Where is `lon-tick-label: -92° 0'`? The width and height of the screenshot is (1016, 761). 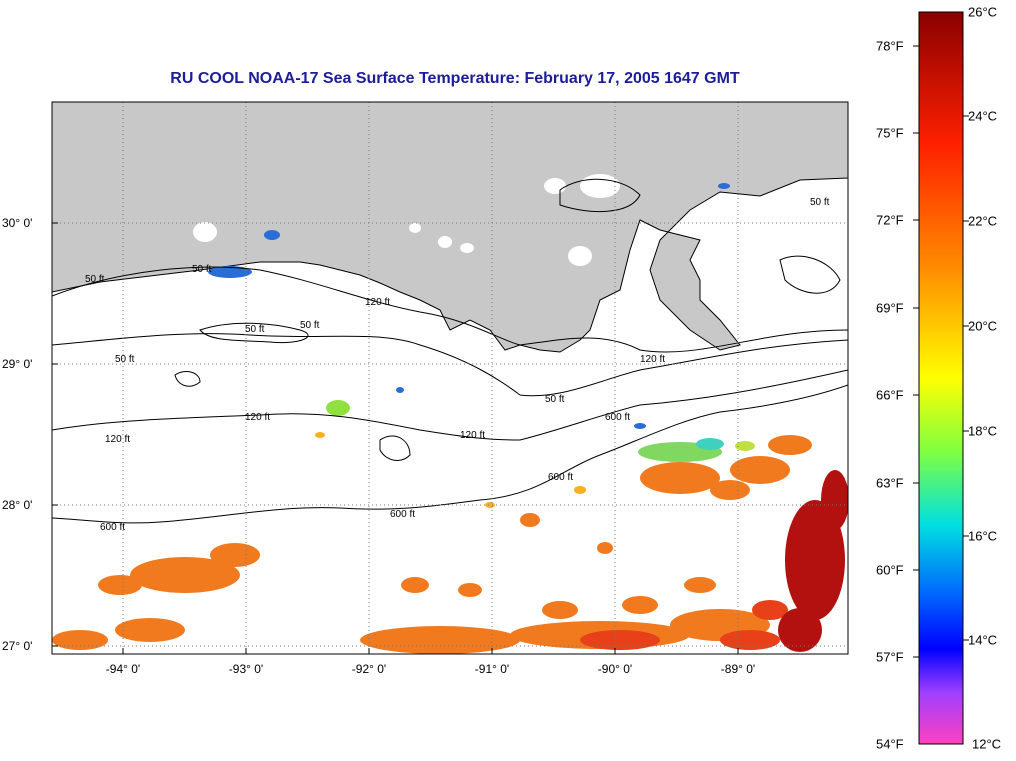 lon-tick-label: -92° 0' is located at coordinates (369, 669).